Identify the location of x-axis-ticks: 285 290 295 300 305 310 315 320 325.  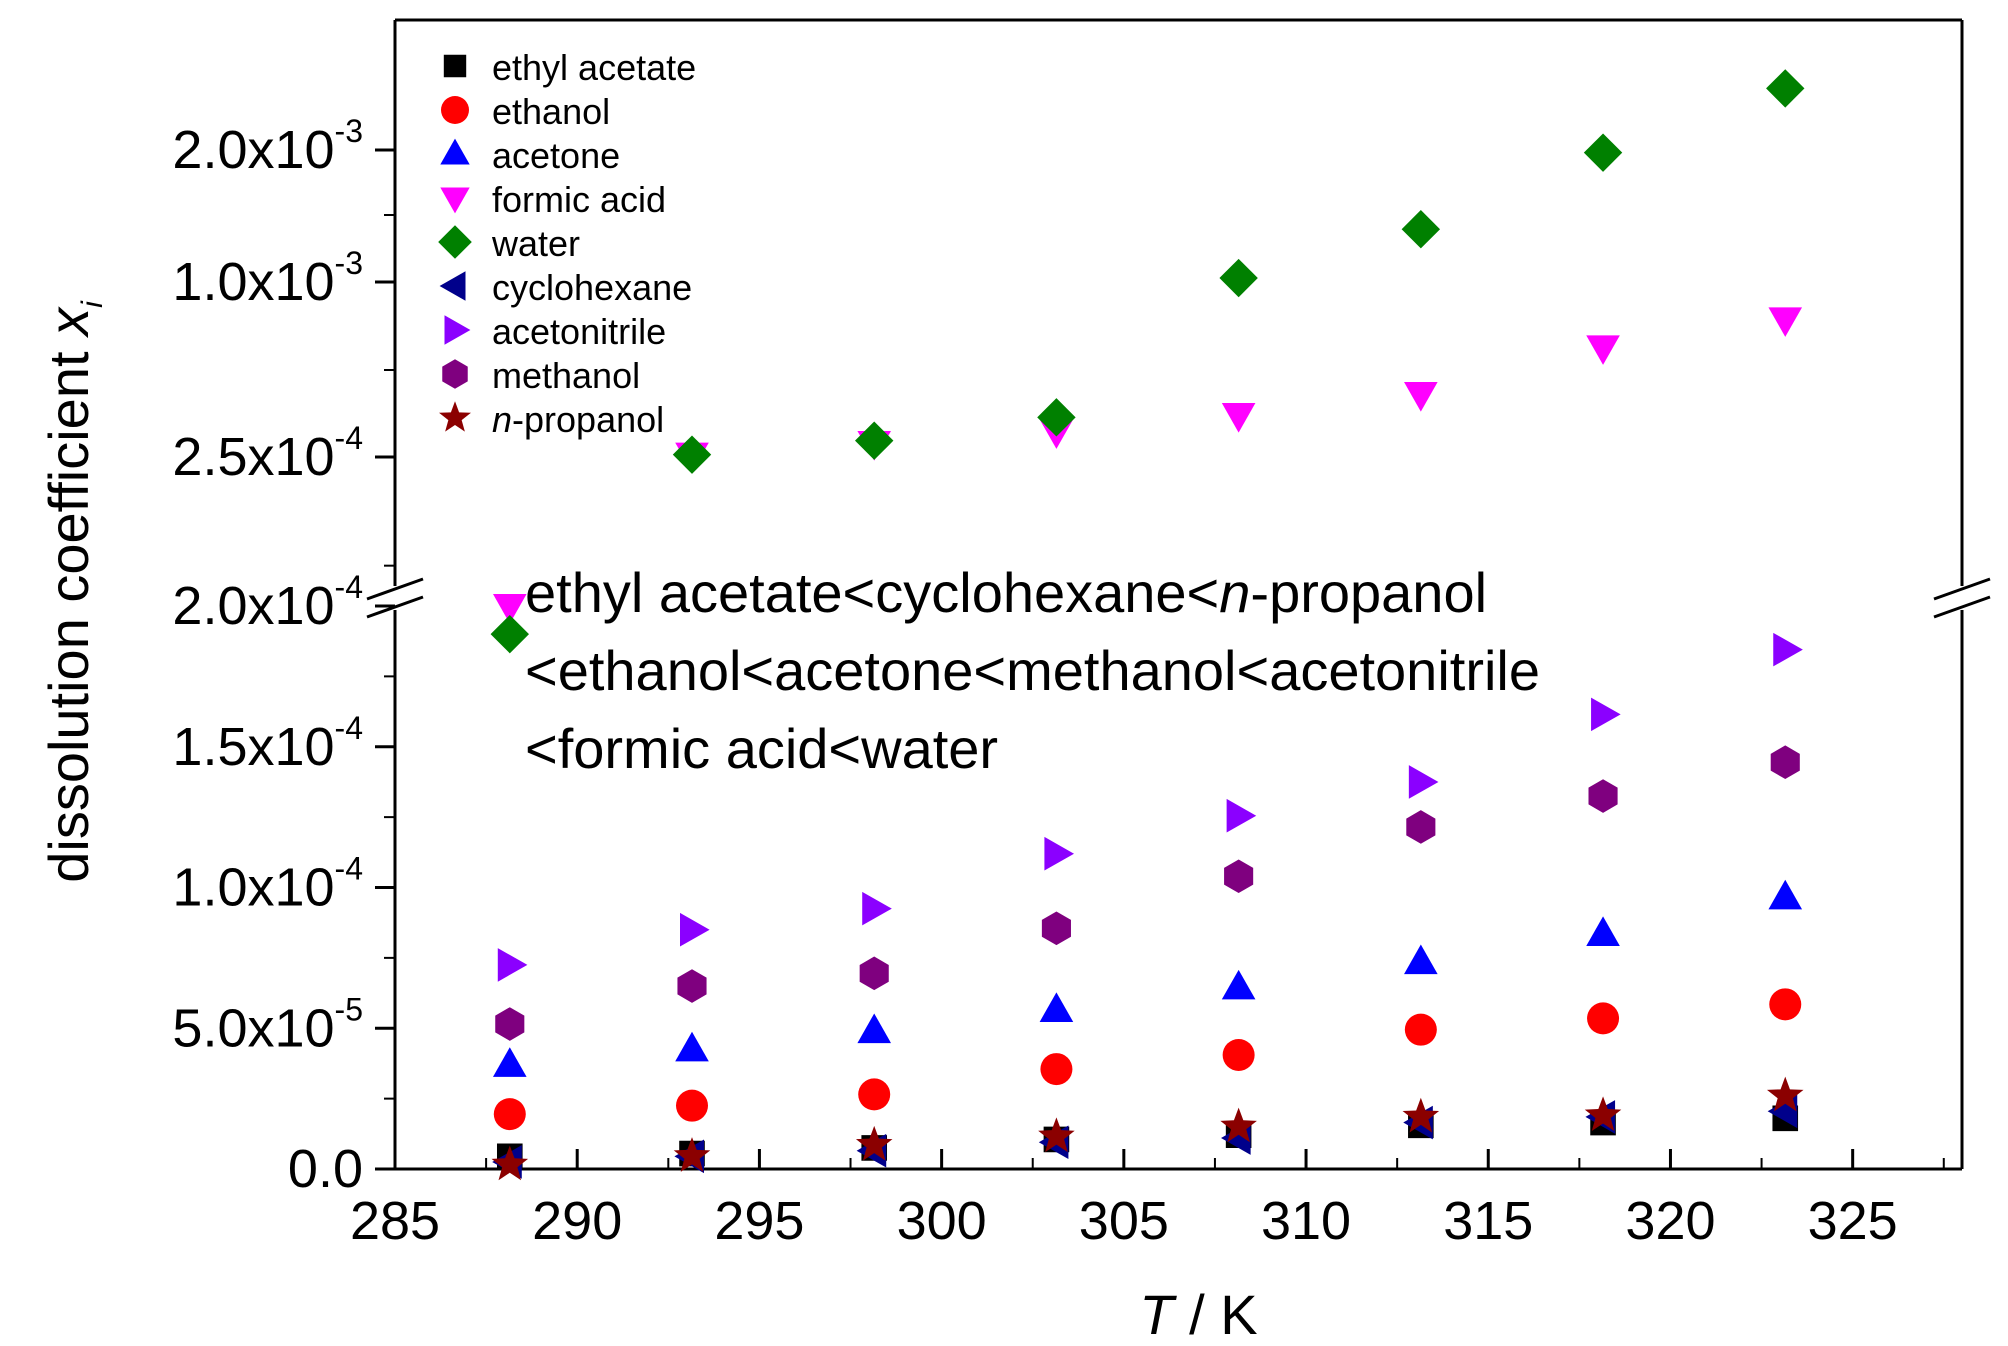
(1147, 1200).